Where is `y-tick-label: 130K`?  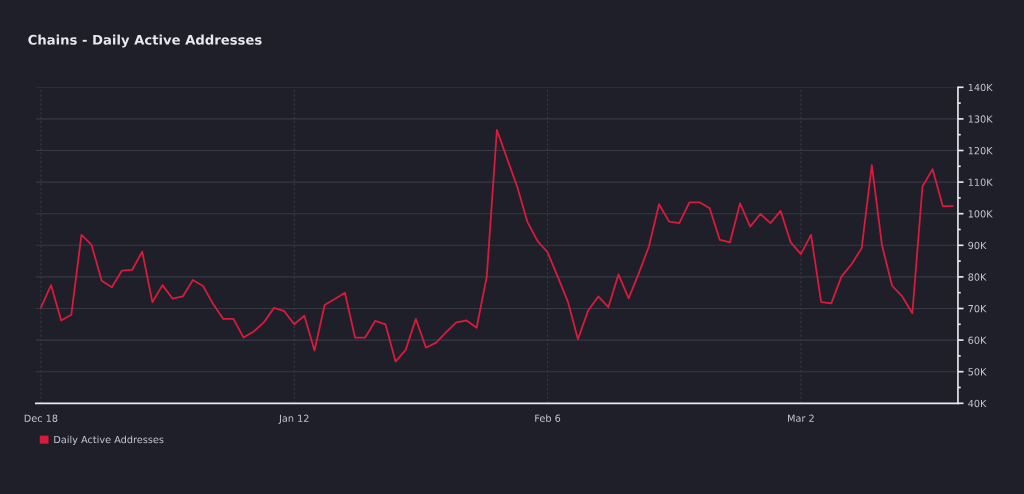
y-tick-label: 130K is located at coordinates (980, 119).